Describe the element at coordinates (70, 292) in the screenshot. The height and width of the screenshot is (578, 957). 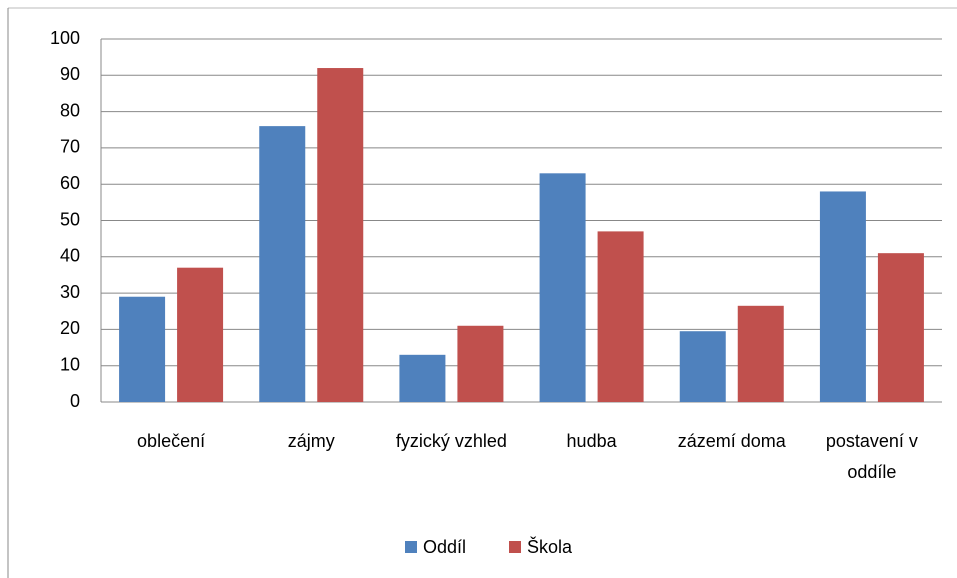
I see `y-tick-label: 30` at that location.